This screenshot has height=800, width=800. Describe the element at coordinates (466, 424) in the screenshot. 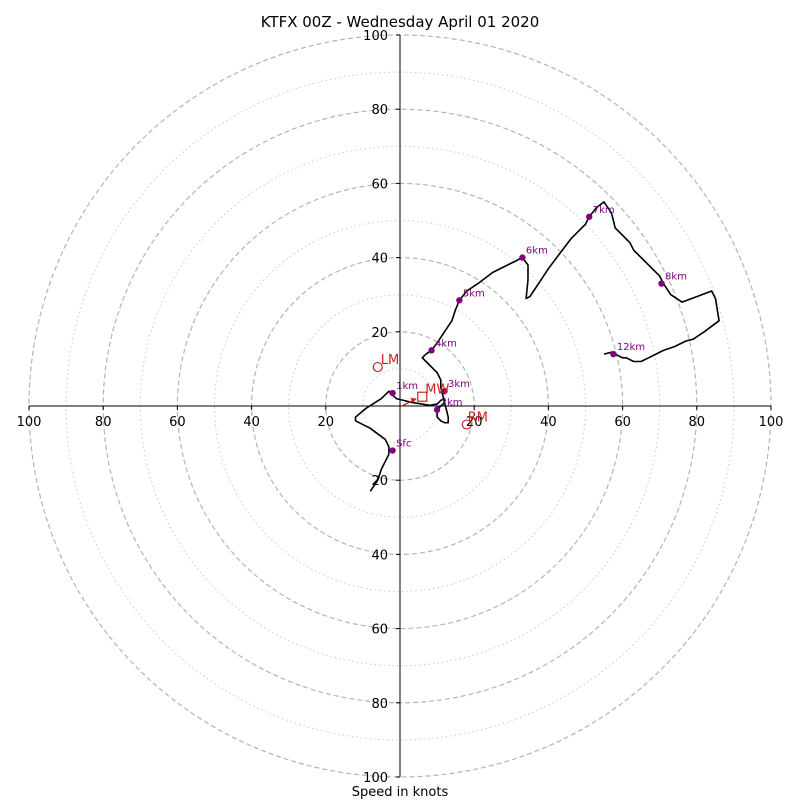

I see `right-mover-marker` at that location.